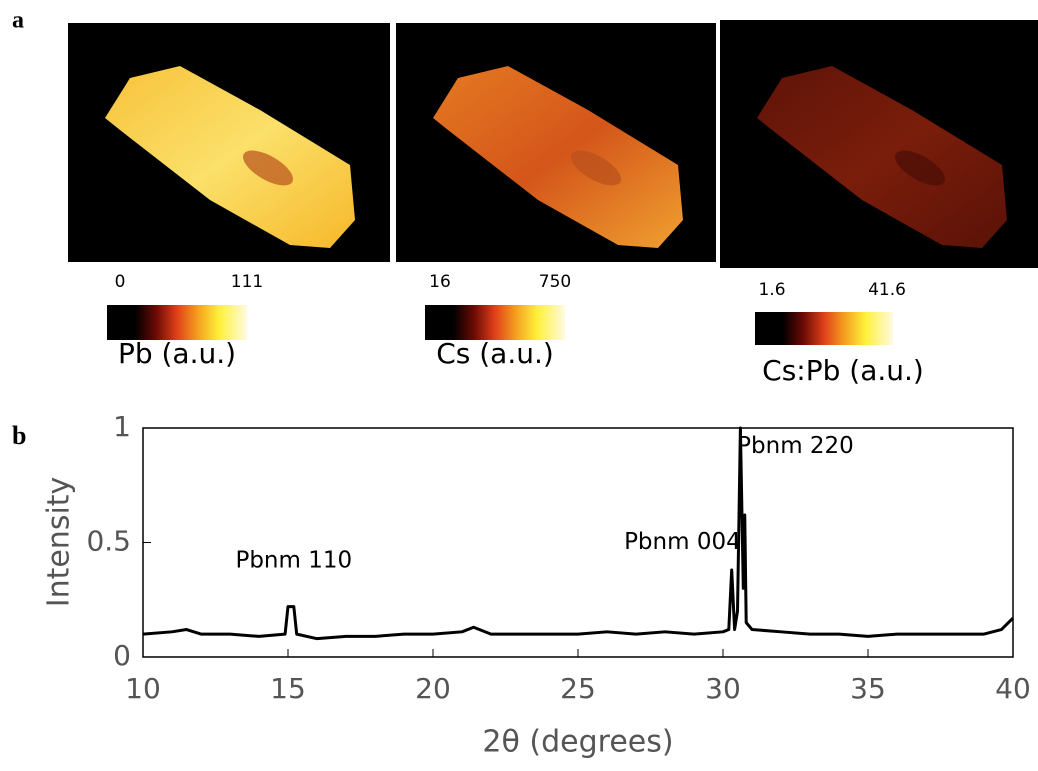 The image size is (1038, 771). What do you see at coordinates (247, 282) in the screenshot?
I see `colorbar-max: 111` at bounding box center [247, 282].